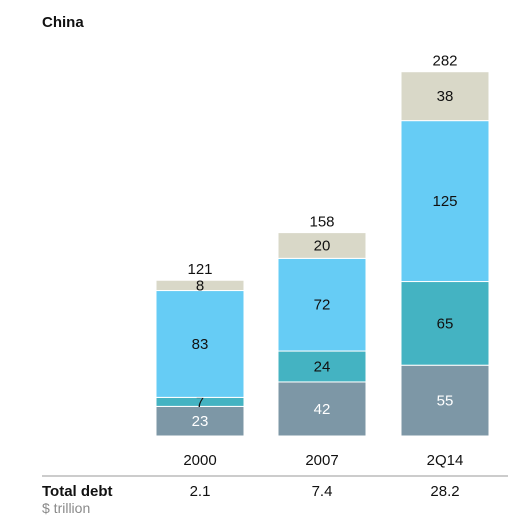 This screenshot has height=524, width=524. I want to click on segment-value-label: 65, so click(445, 323).